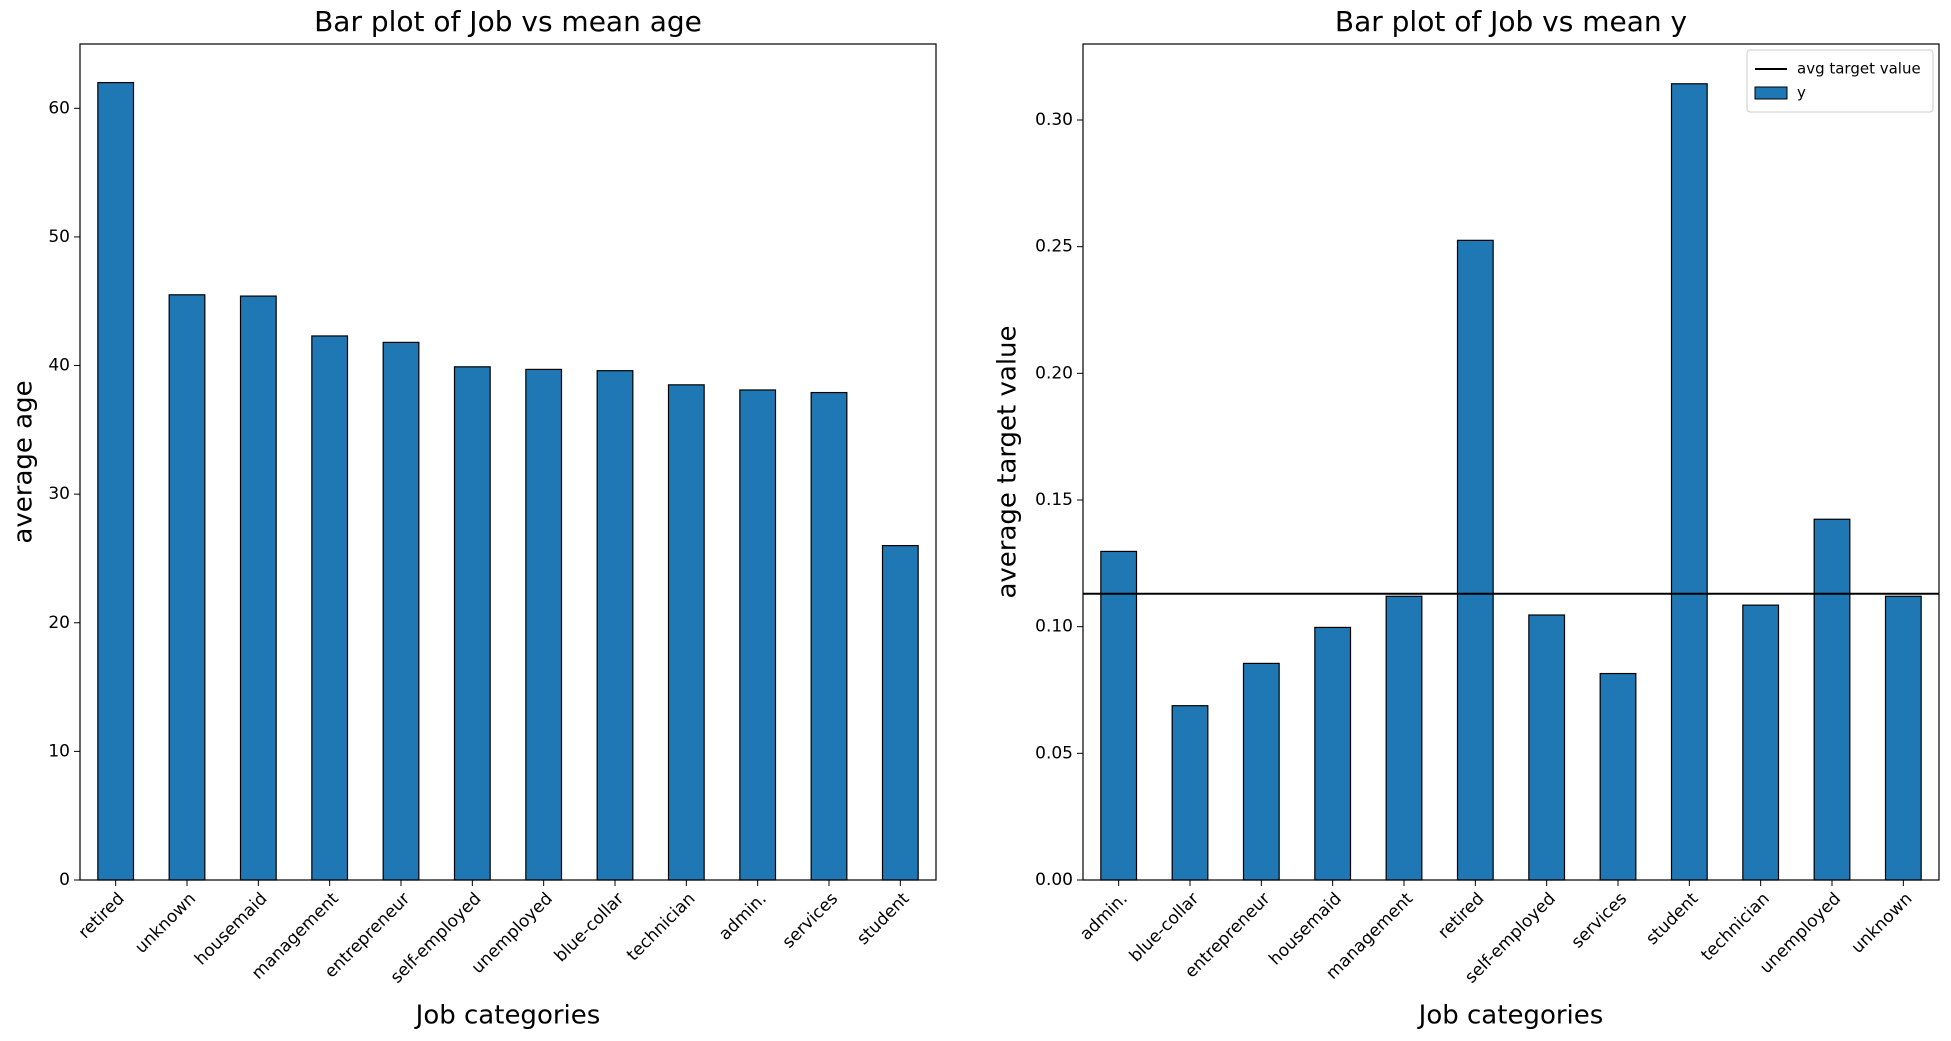  I want to click on y-tick-label: 0.05, so click(1054, 753).